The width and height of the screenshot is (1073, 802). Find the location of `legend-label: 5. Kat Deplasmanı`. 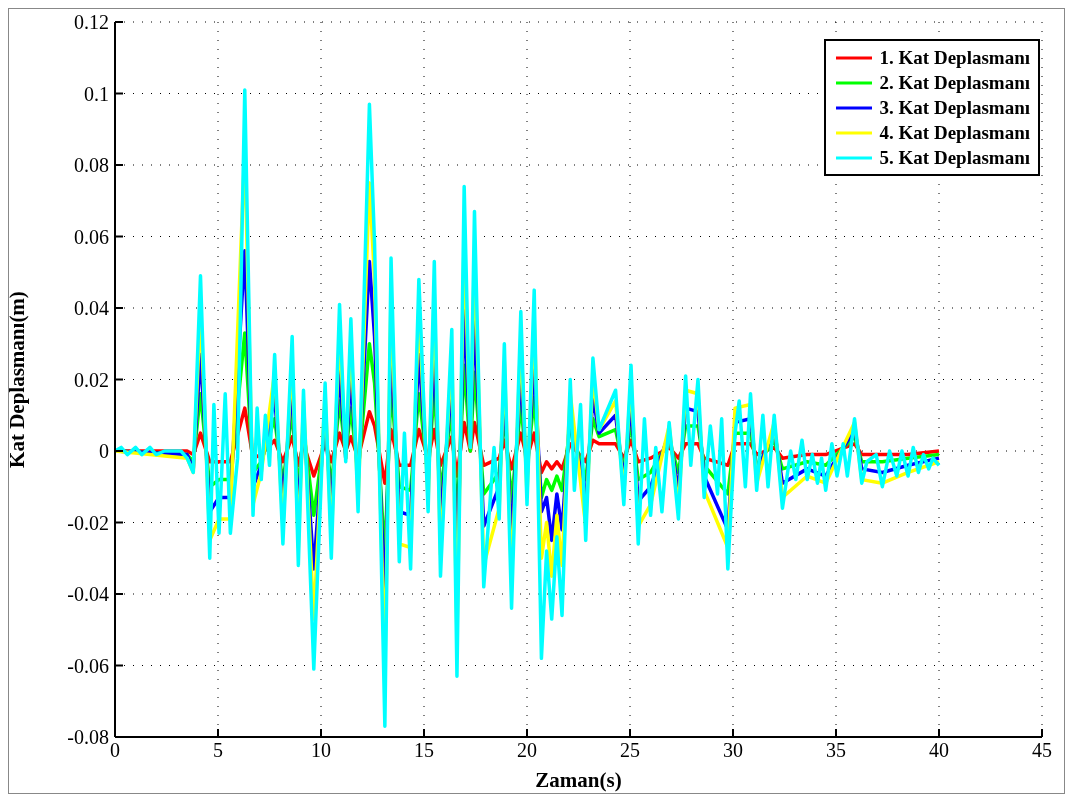

legend-label: 5. Kat Deplasmanı is located at coordinates (954, 158).